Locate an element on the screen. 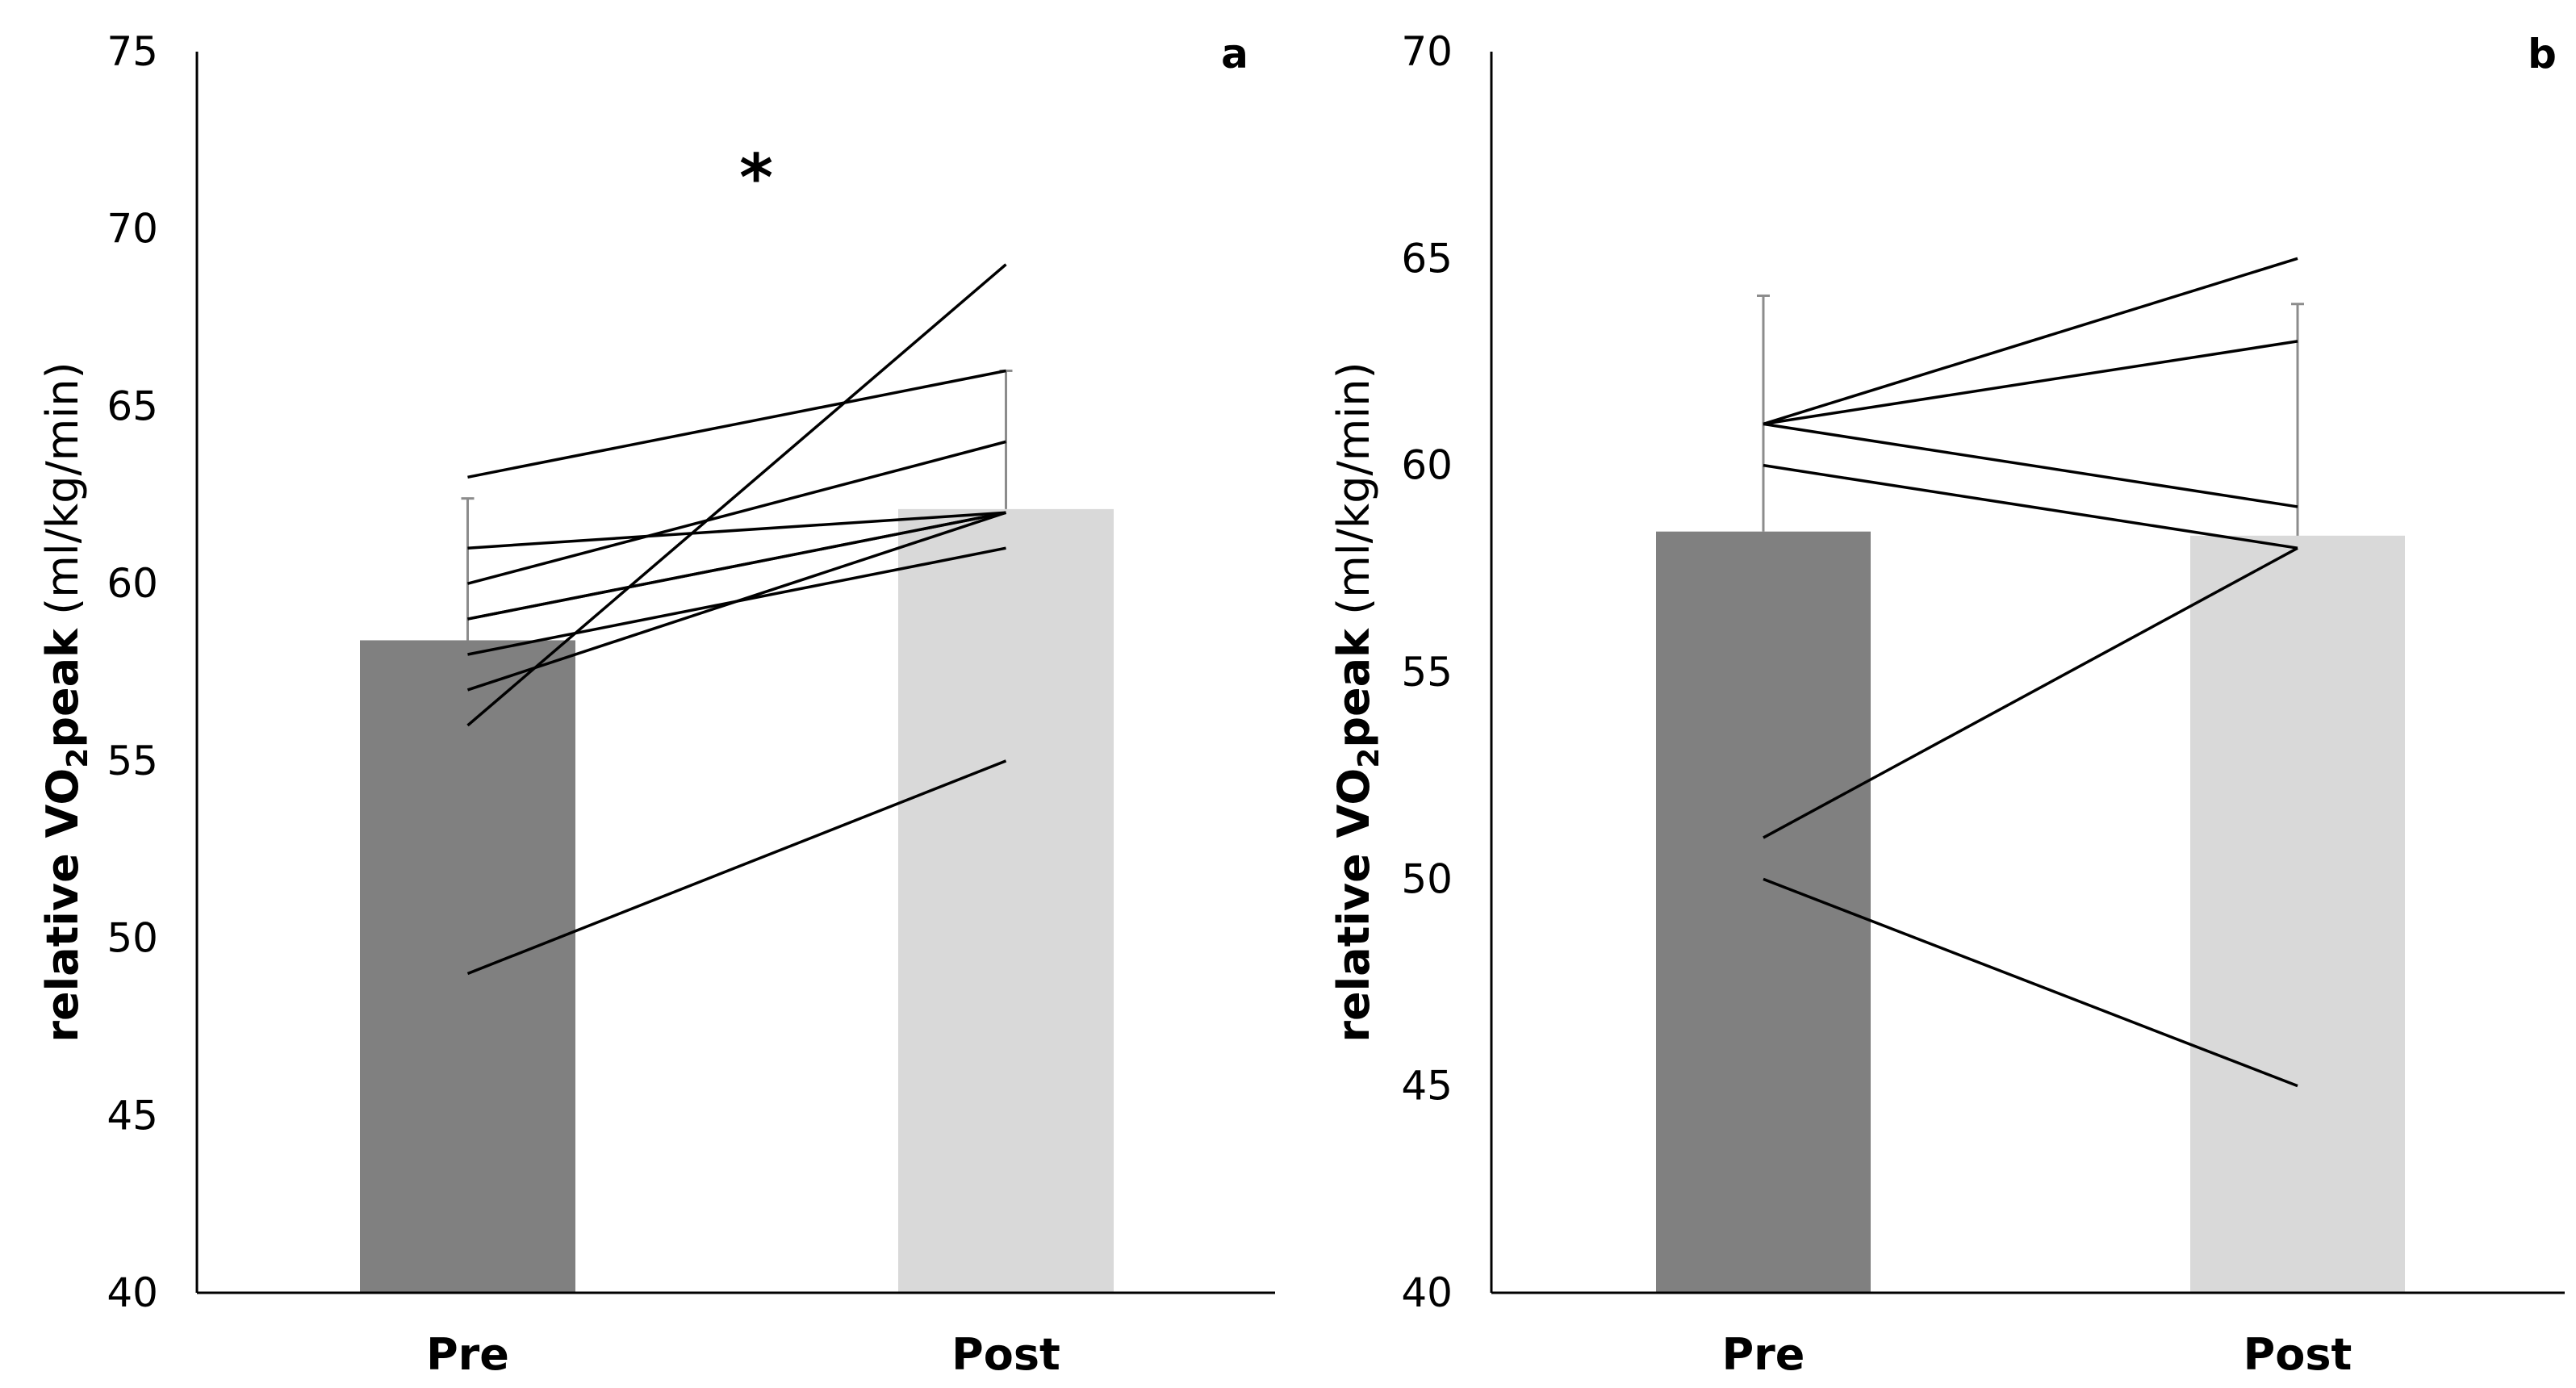 This screenshot has height=1388, width=2576. y-tick-label: 75 is located at coordinates (132, 51).